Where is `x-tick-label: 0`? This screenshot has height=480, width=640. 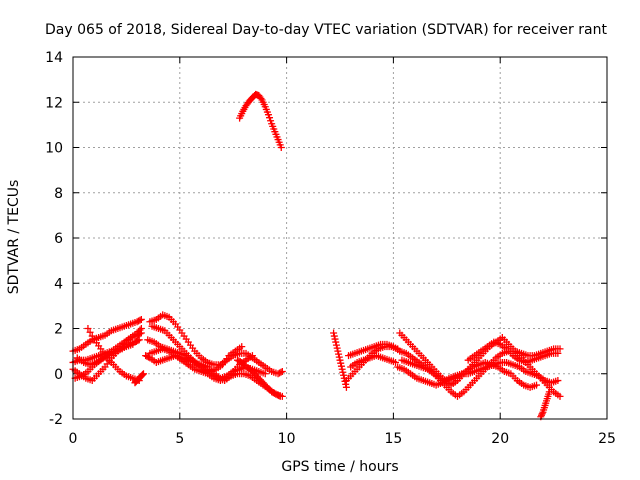 x-tick-label: 0 is located at coordinates (73, 439).